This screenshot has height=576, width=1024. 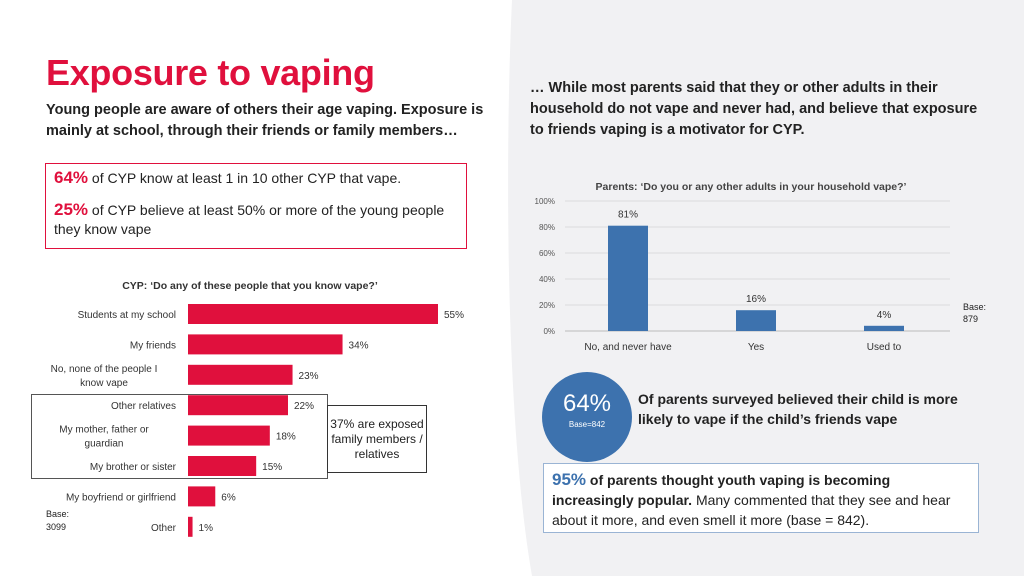 I want to click on parents-bubble: 64% Base=842, so click(x=587, y=417).